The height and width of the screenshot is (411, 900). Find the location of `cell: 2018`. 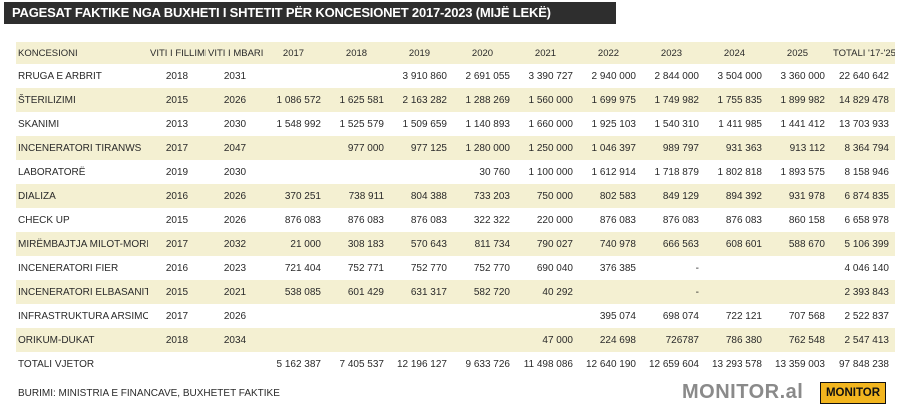

cell: 2018 is located at coordinates (177, 340).